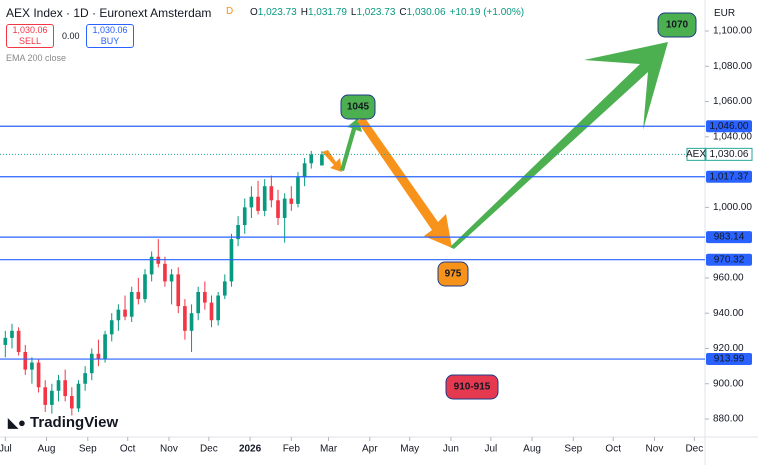 This screenshot has height=465, width=758. I want to click on sell-label: SELL, so click(30, 41).